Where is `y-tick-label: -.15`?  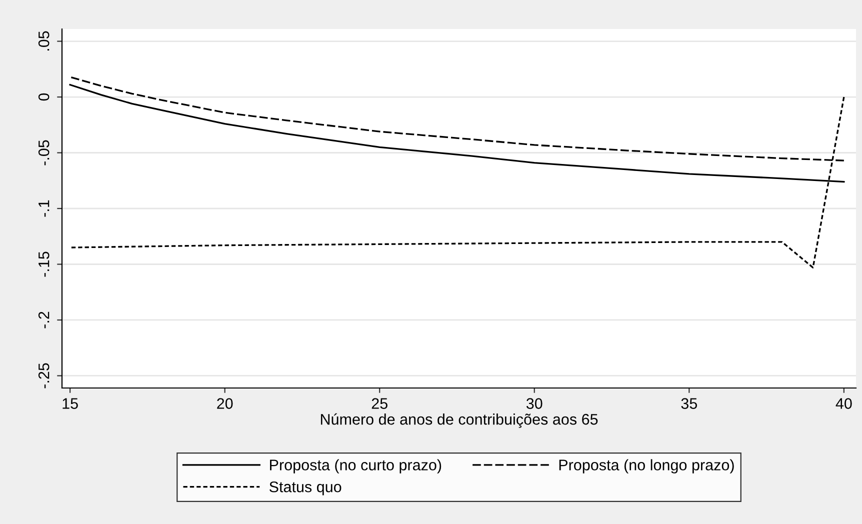
y-tick-label: -.15 is located at coordinates (44, 264).